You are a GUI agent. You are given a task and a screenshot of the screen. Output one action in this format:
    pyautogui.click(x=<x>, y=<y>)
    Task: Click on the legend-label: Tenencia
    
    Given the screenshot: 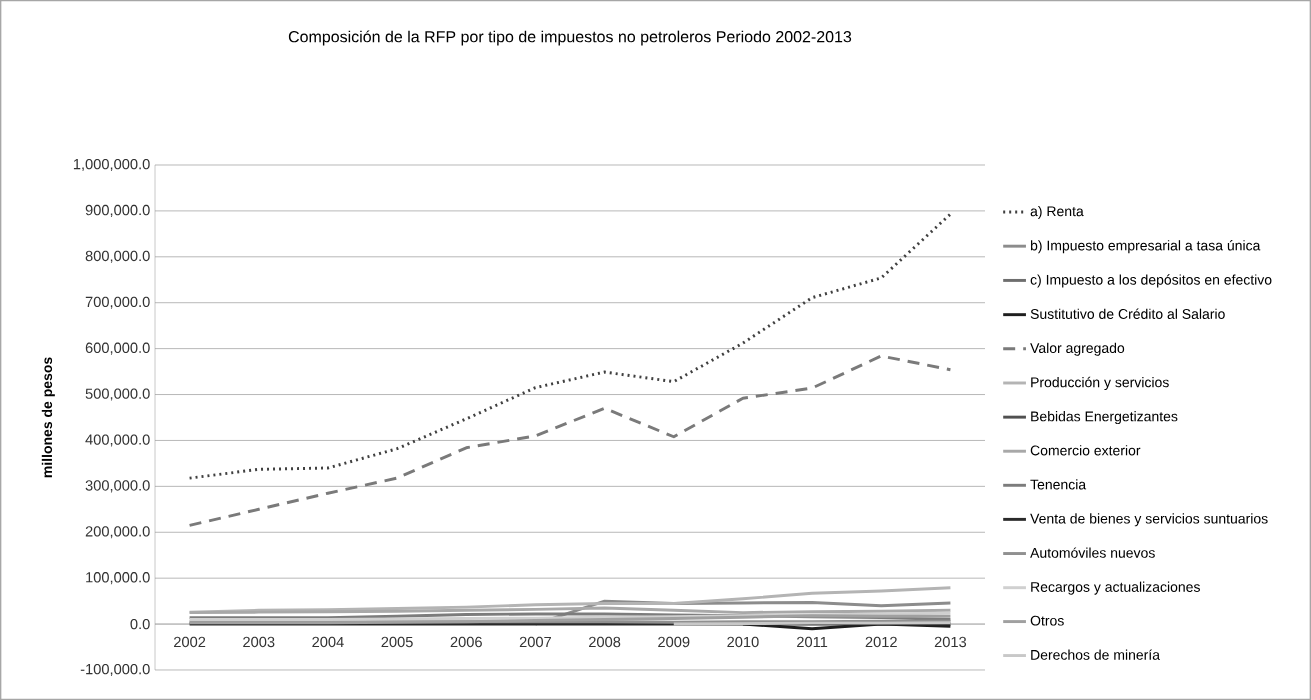 What is the action you would take?
    pyautogui.click(x=1058, y=484)
    